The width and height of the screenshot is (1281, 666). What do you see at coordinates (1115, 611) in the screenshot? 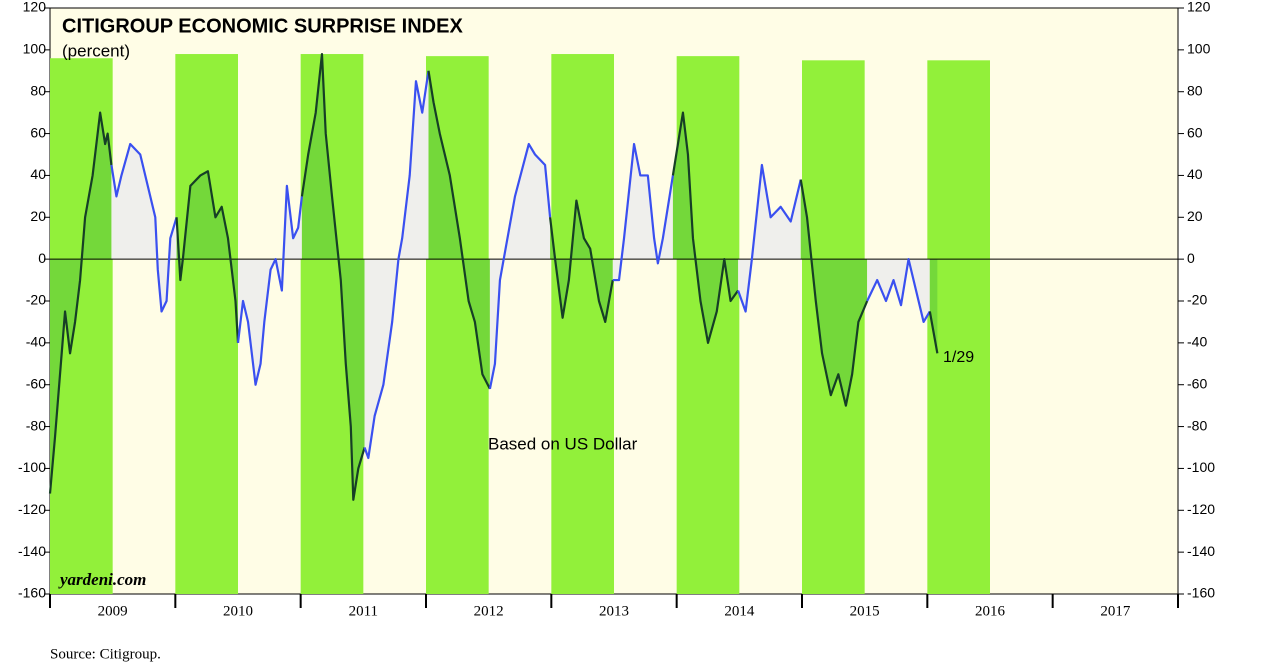
I see `x-tick-label: 2017` at bounding box center [1115, 611].